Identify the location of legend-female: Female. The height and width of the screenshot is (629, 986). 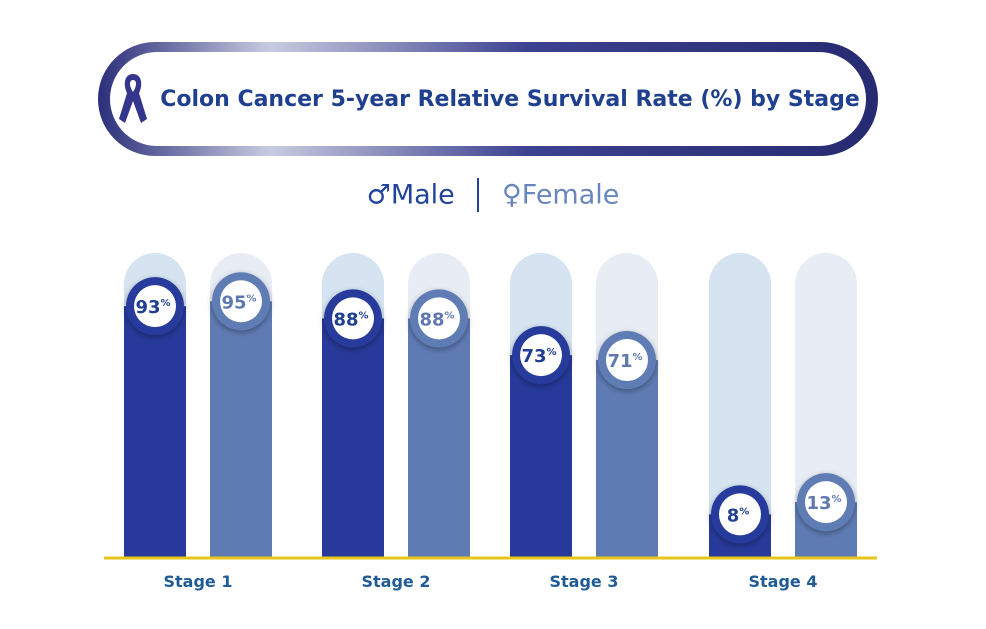
(570, 195).